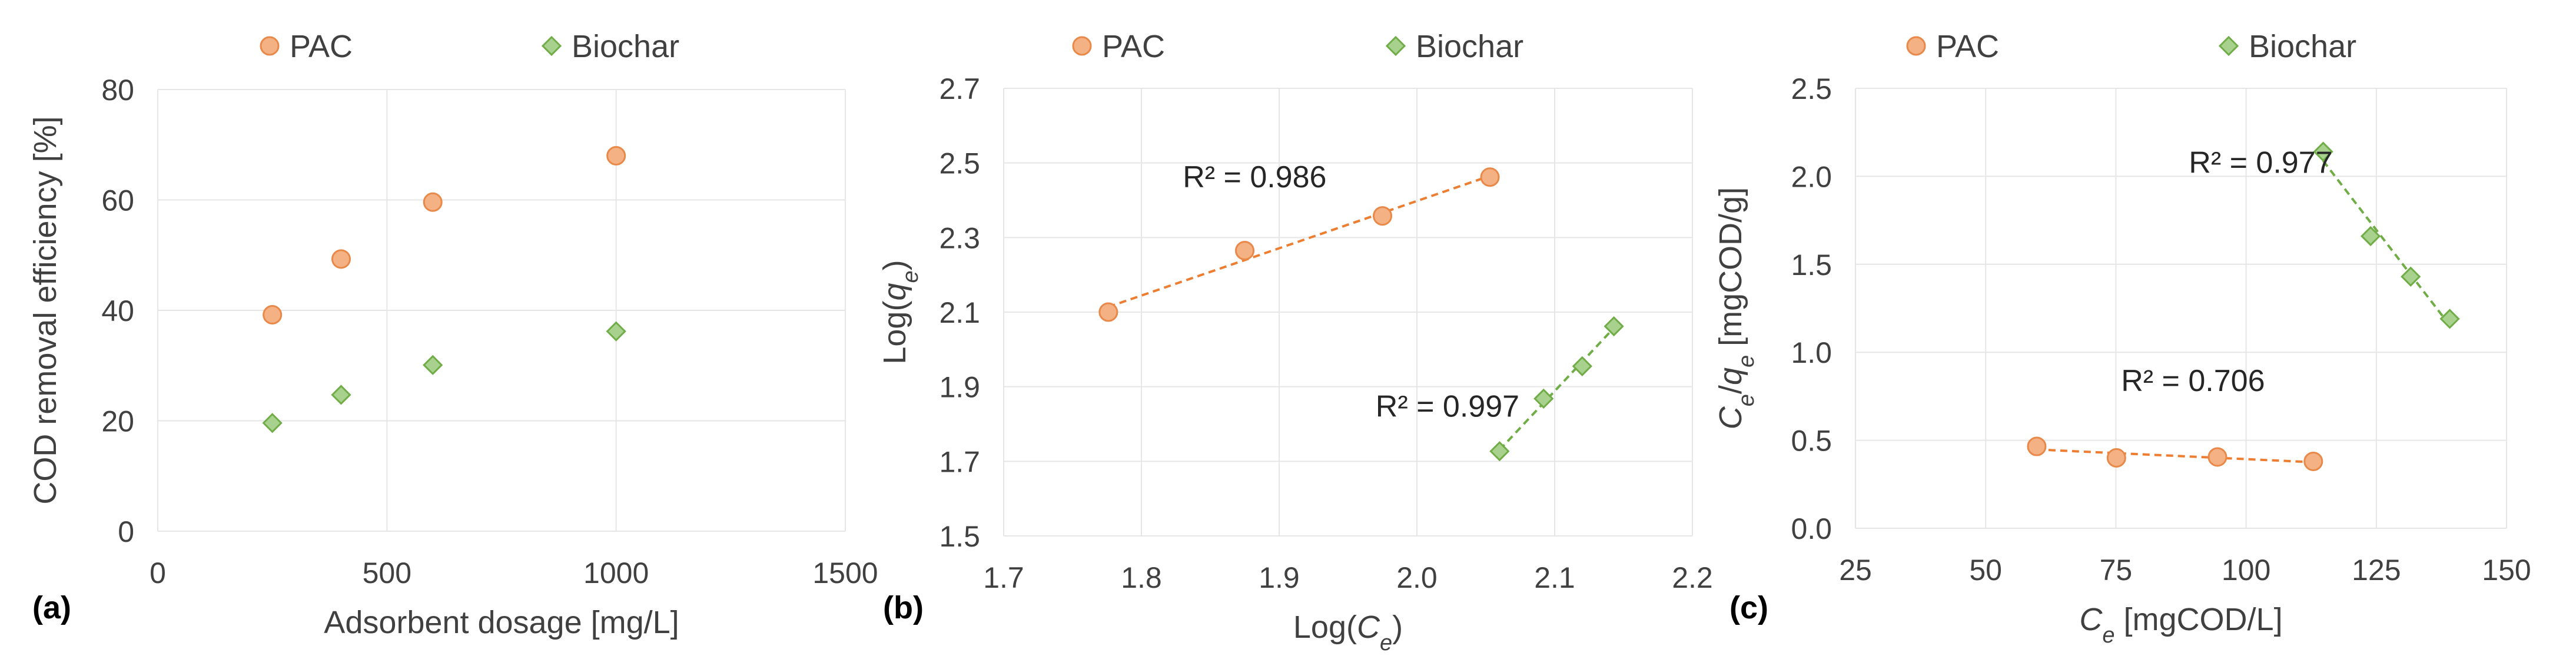 The image size is (2576, 669). What do you see at coordinates (959, 461) in the screenshot?
I see `y-tick-label: 1.7` at bounding box center [959, 461].